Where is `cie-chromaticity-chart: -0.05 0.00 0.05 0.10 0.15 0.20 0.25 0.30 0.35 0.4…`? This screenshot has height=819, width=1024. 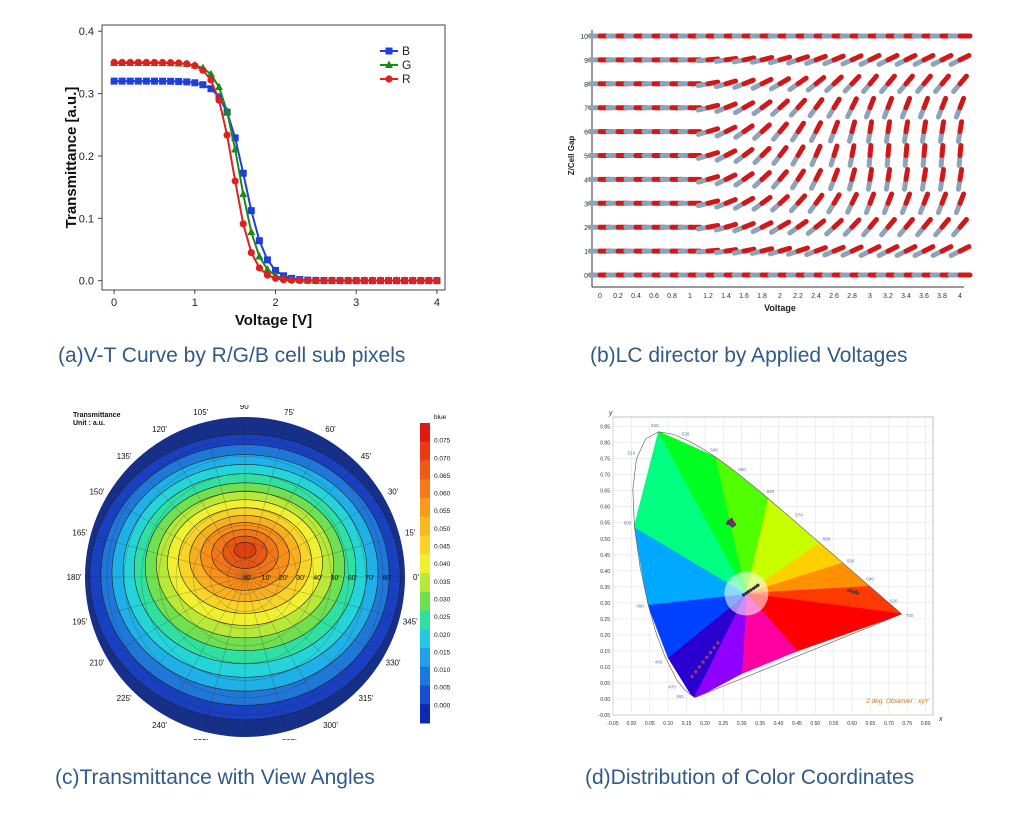 cie-chromaticity-chart: -0.05 0.00 0.05 0.10 0.15 0.20 0.25 0.30 0.35 0.4… is located at coordinates (771, 568).